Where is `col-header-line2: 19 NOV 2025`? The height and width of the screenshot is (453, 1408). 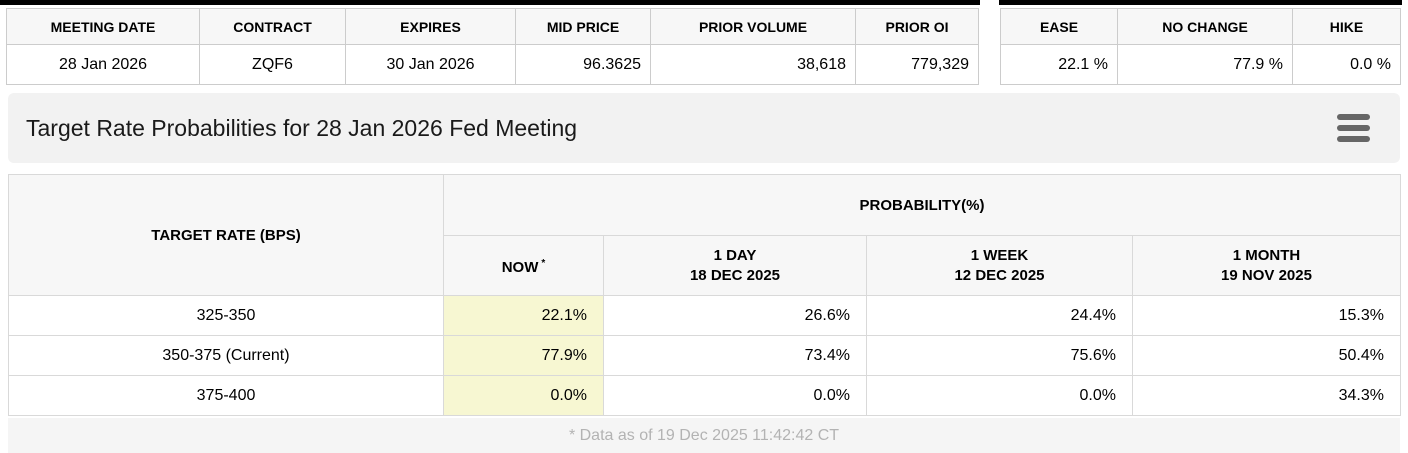 col-header-line2: 19 NOV 2025 is located at coordinates (1266, 275).